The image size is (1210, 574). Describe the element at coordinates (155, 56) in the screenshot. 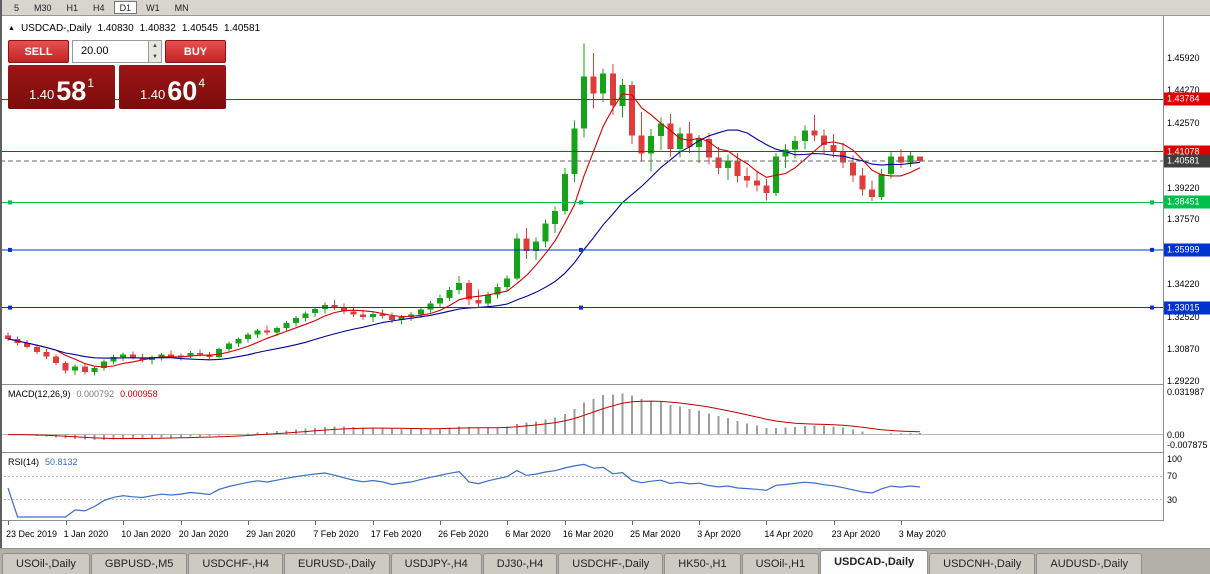

I see `volume-down-icon: ▼` at that location.